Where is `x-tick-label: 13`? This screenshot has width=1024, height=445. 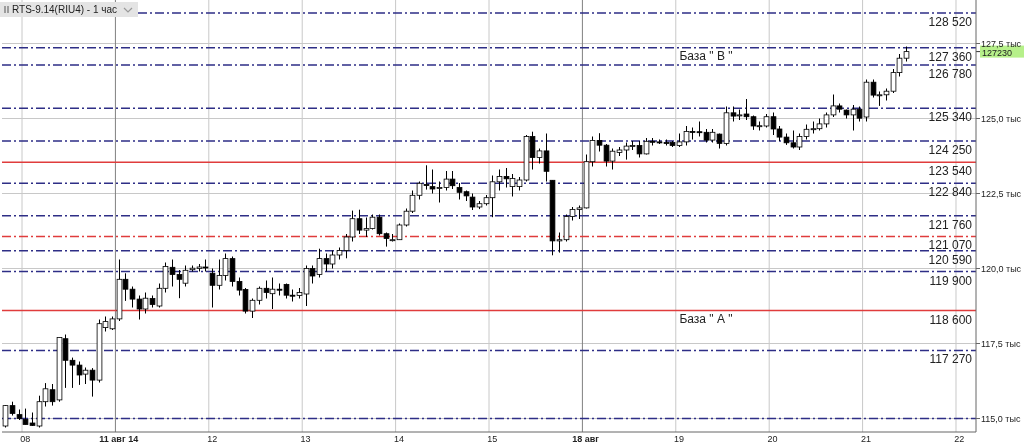 x-tick-label: 13 is located at coordinates (305, 439).